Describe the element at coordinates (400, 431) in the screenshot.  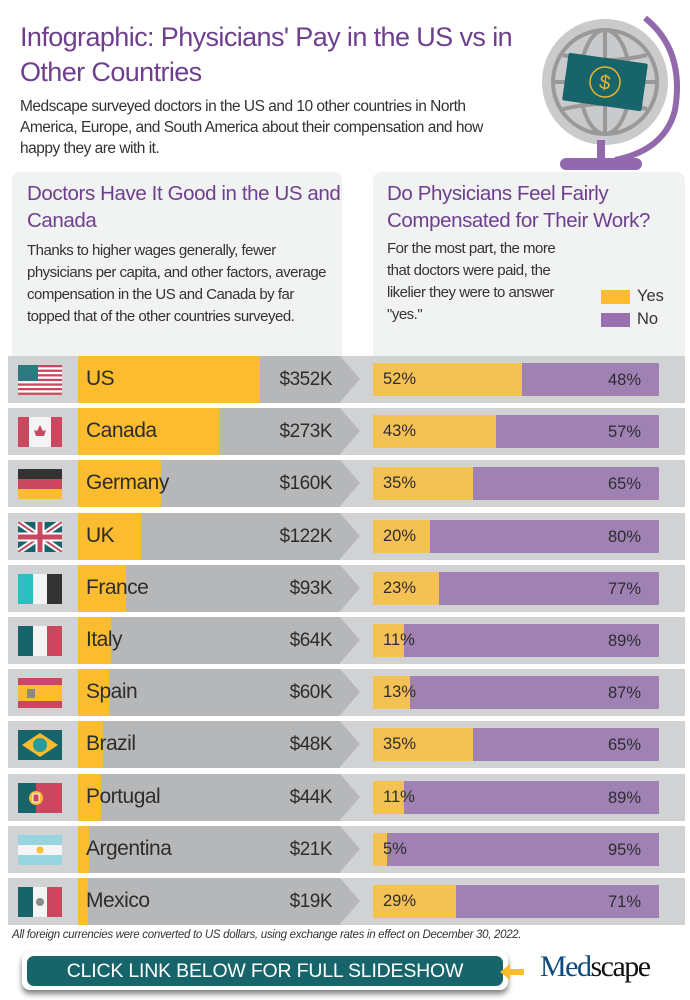
I see `yes-percent-label: 43%` at that location.